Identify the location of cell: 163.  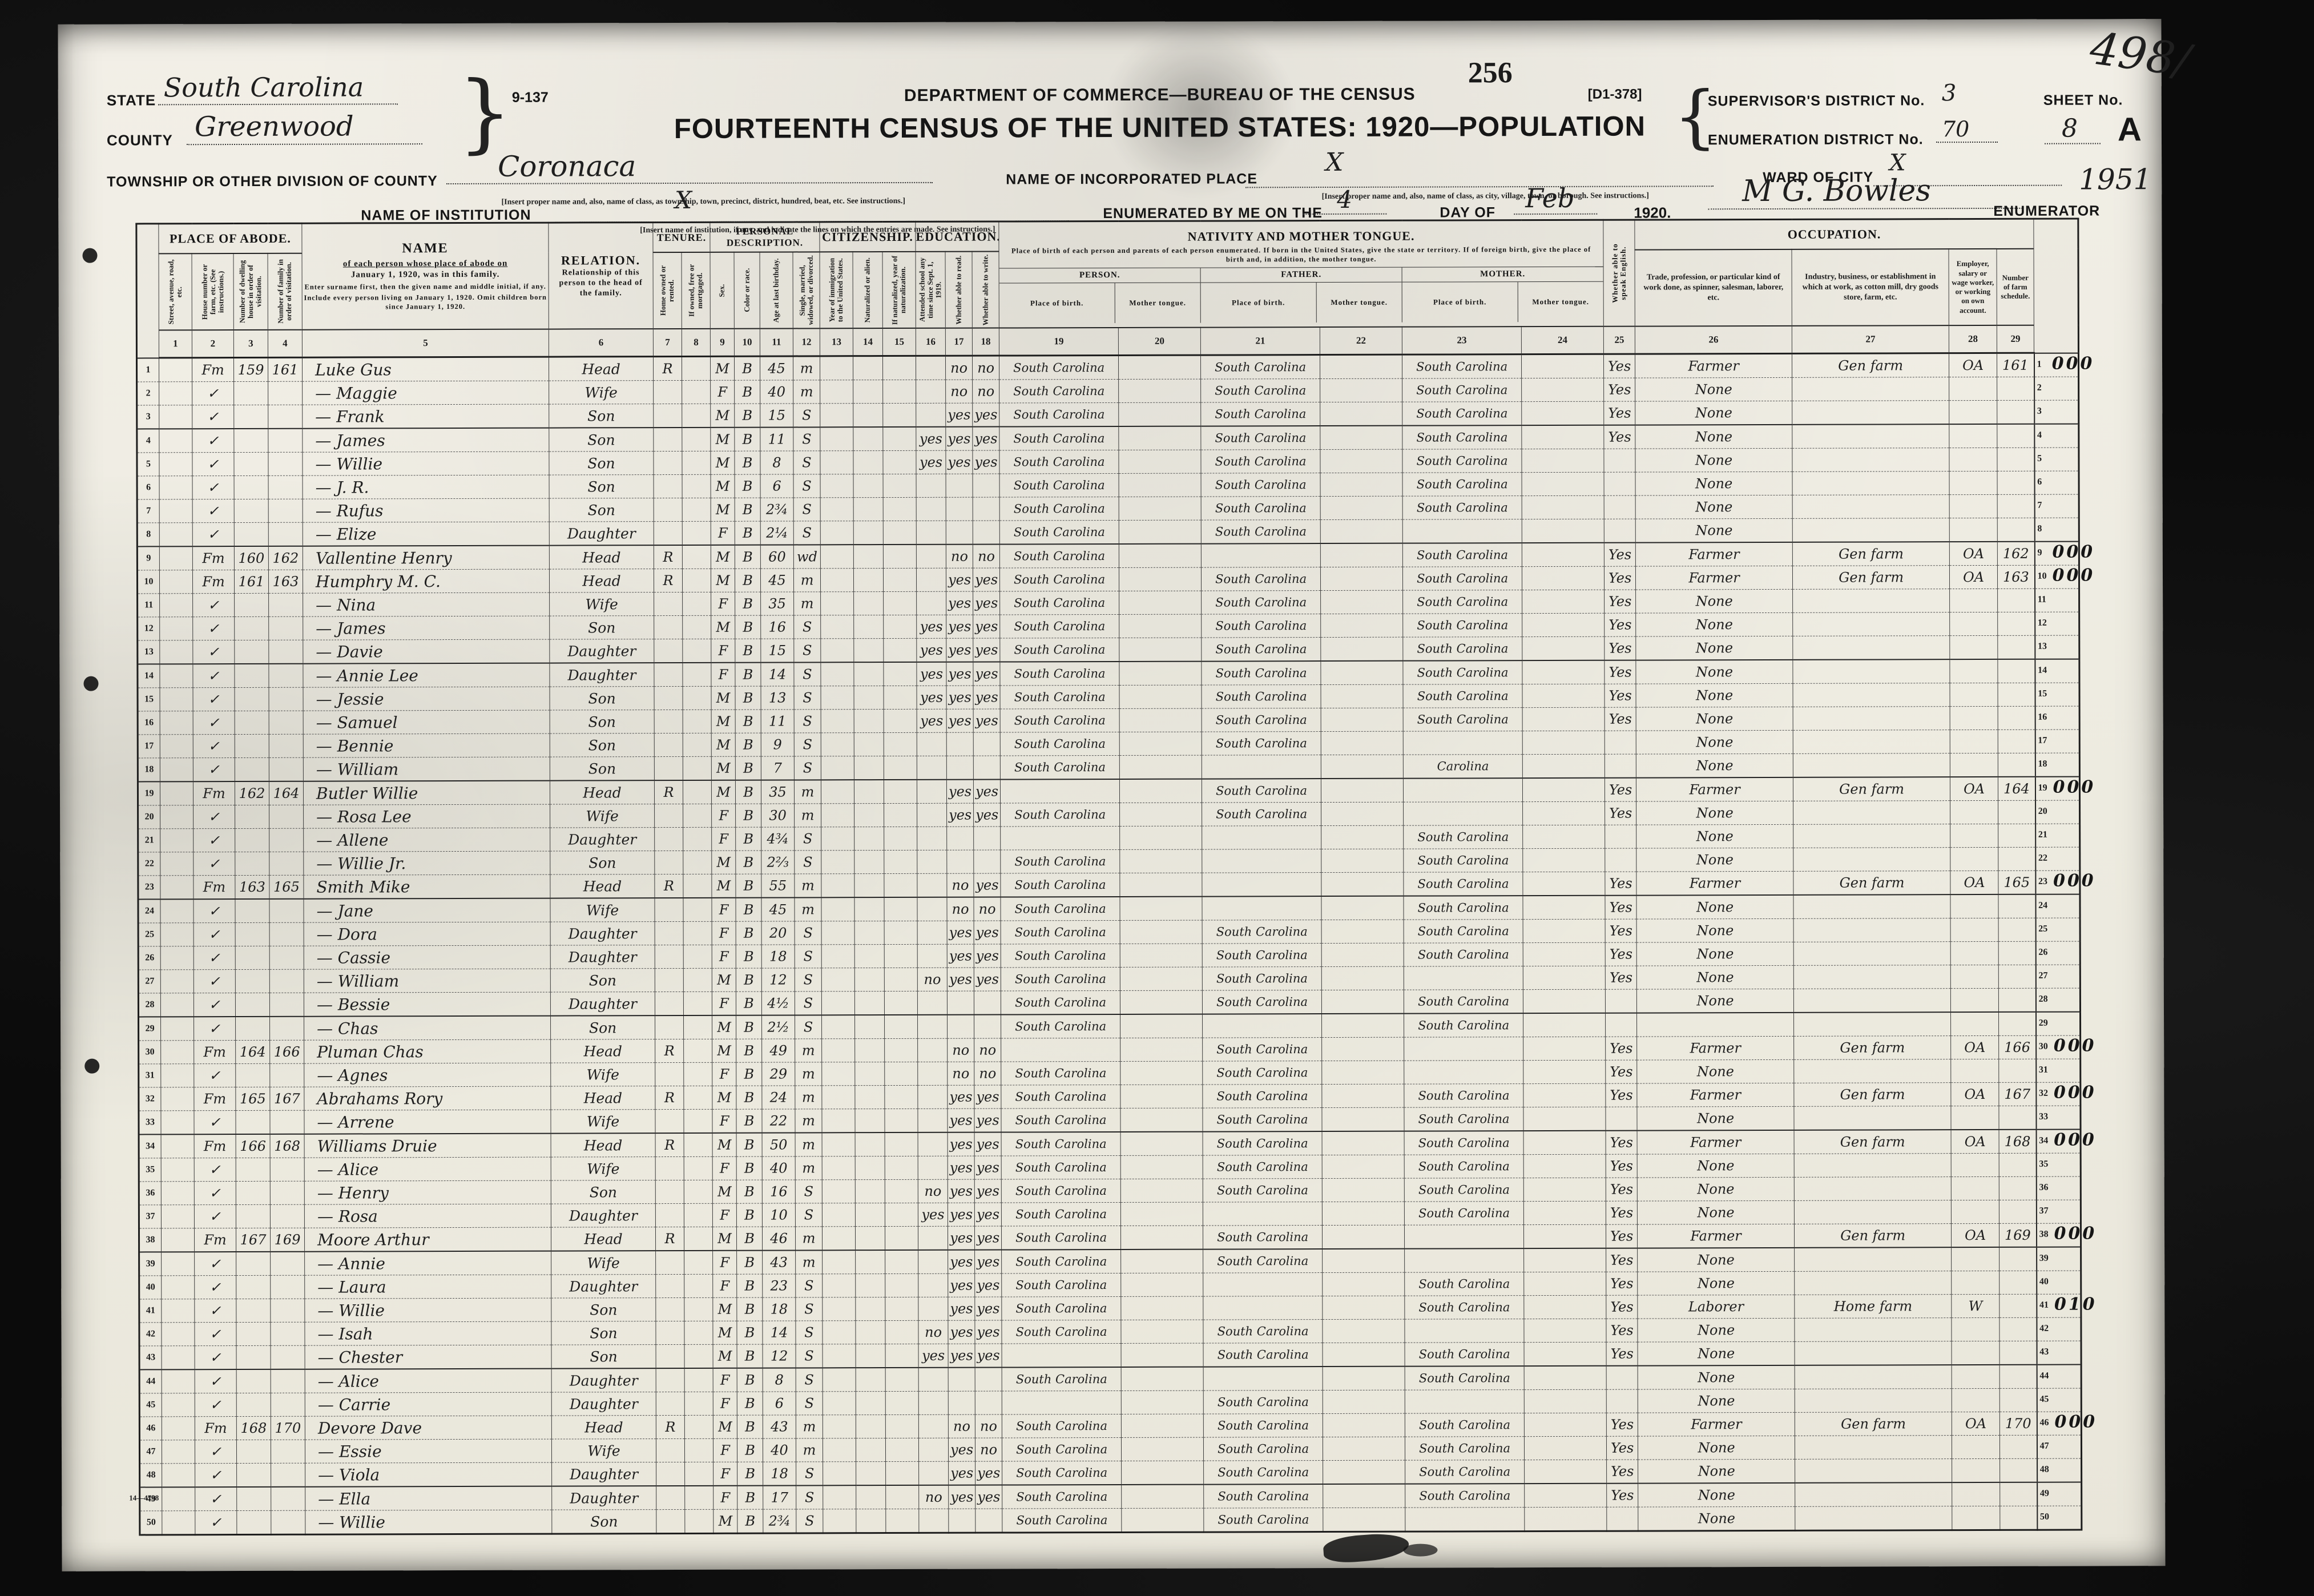
(2016, 577).